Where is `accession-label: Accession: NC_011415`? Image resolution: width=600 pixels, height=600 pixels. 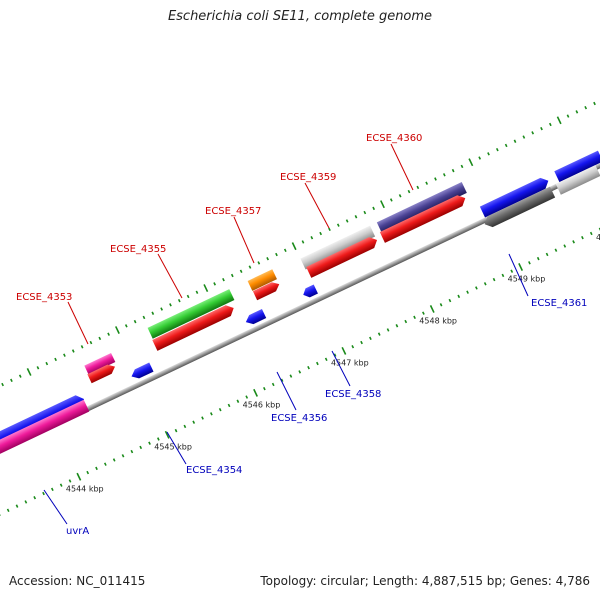 accession-label: Accession: NC_011415 is located at coordinates (77, 581).